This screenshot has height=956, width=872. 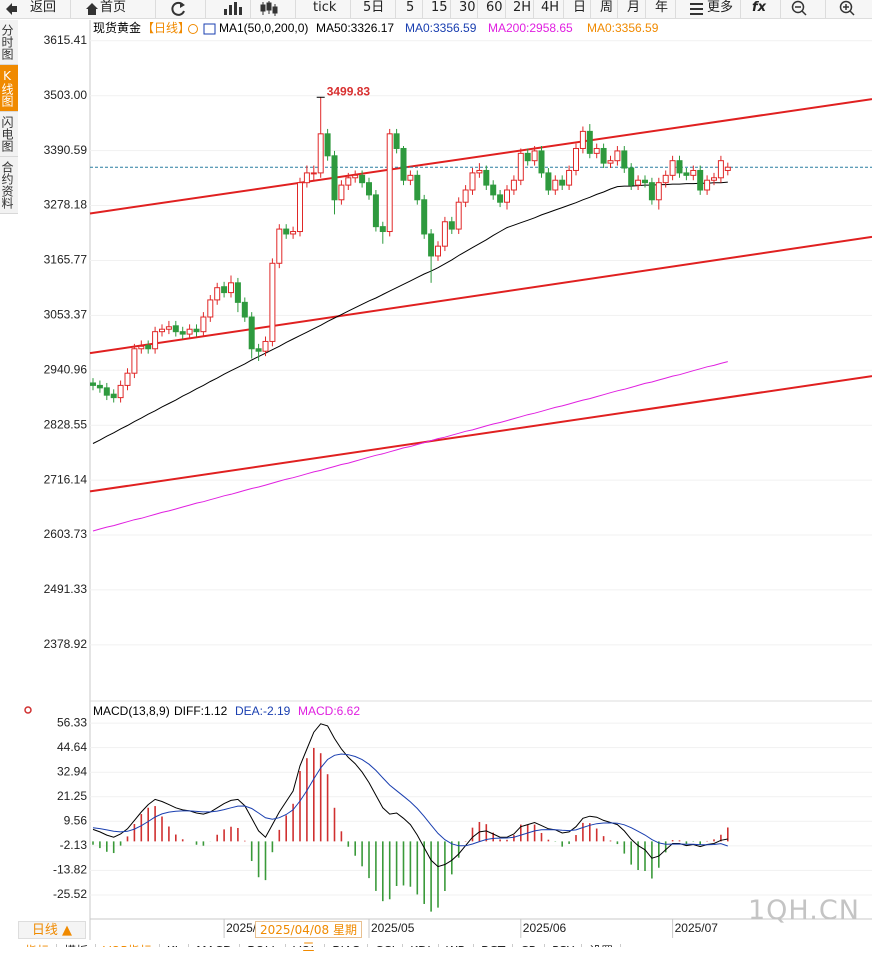 What do you see at coordinates (467, 7) in the screenshot?
I see `toolbar-button: 30` at bounding box center [467, 7].